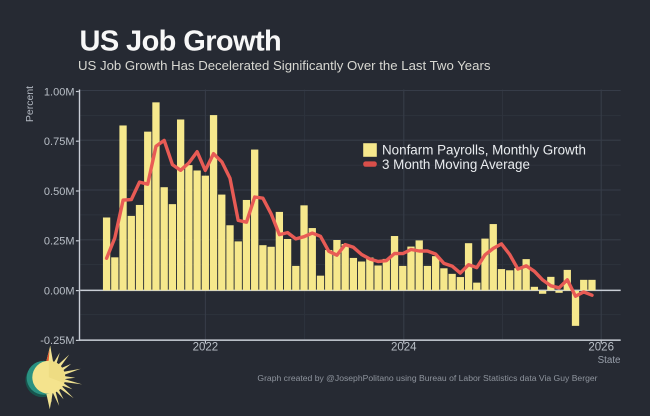 This screenshot has width=650, height=416. I want to click on svg-text: 0.50M, so click(59, 192).